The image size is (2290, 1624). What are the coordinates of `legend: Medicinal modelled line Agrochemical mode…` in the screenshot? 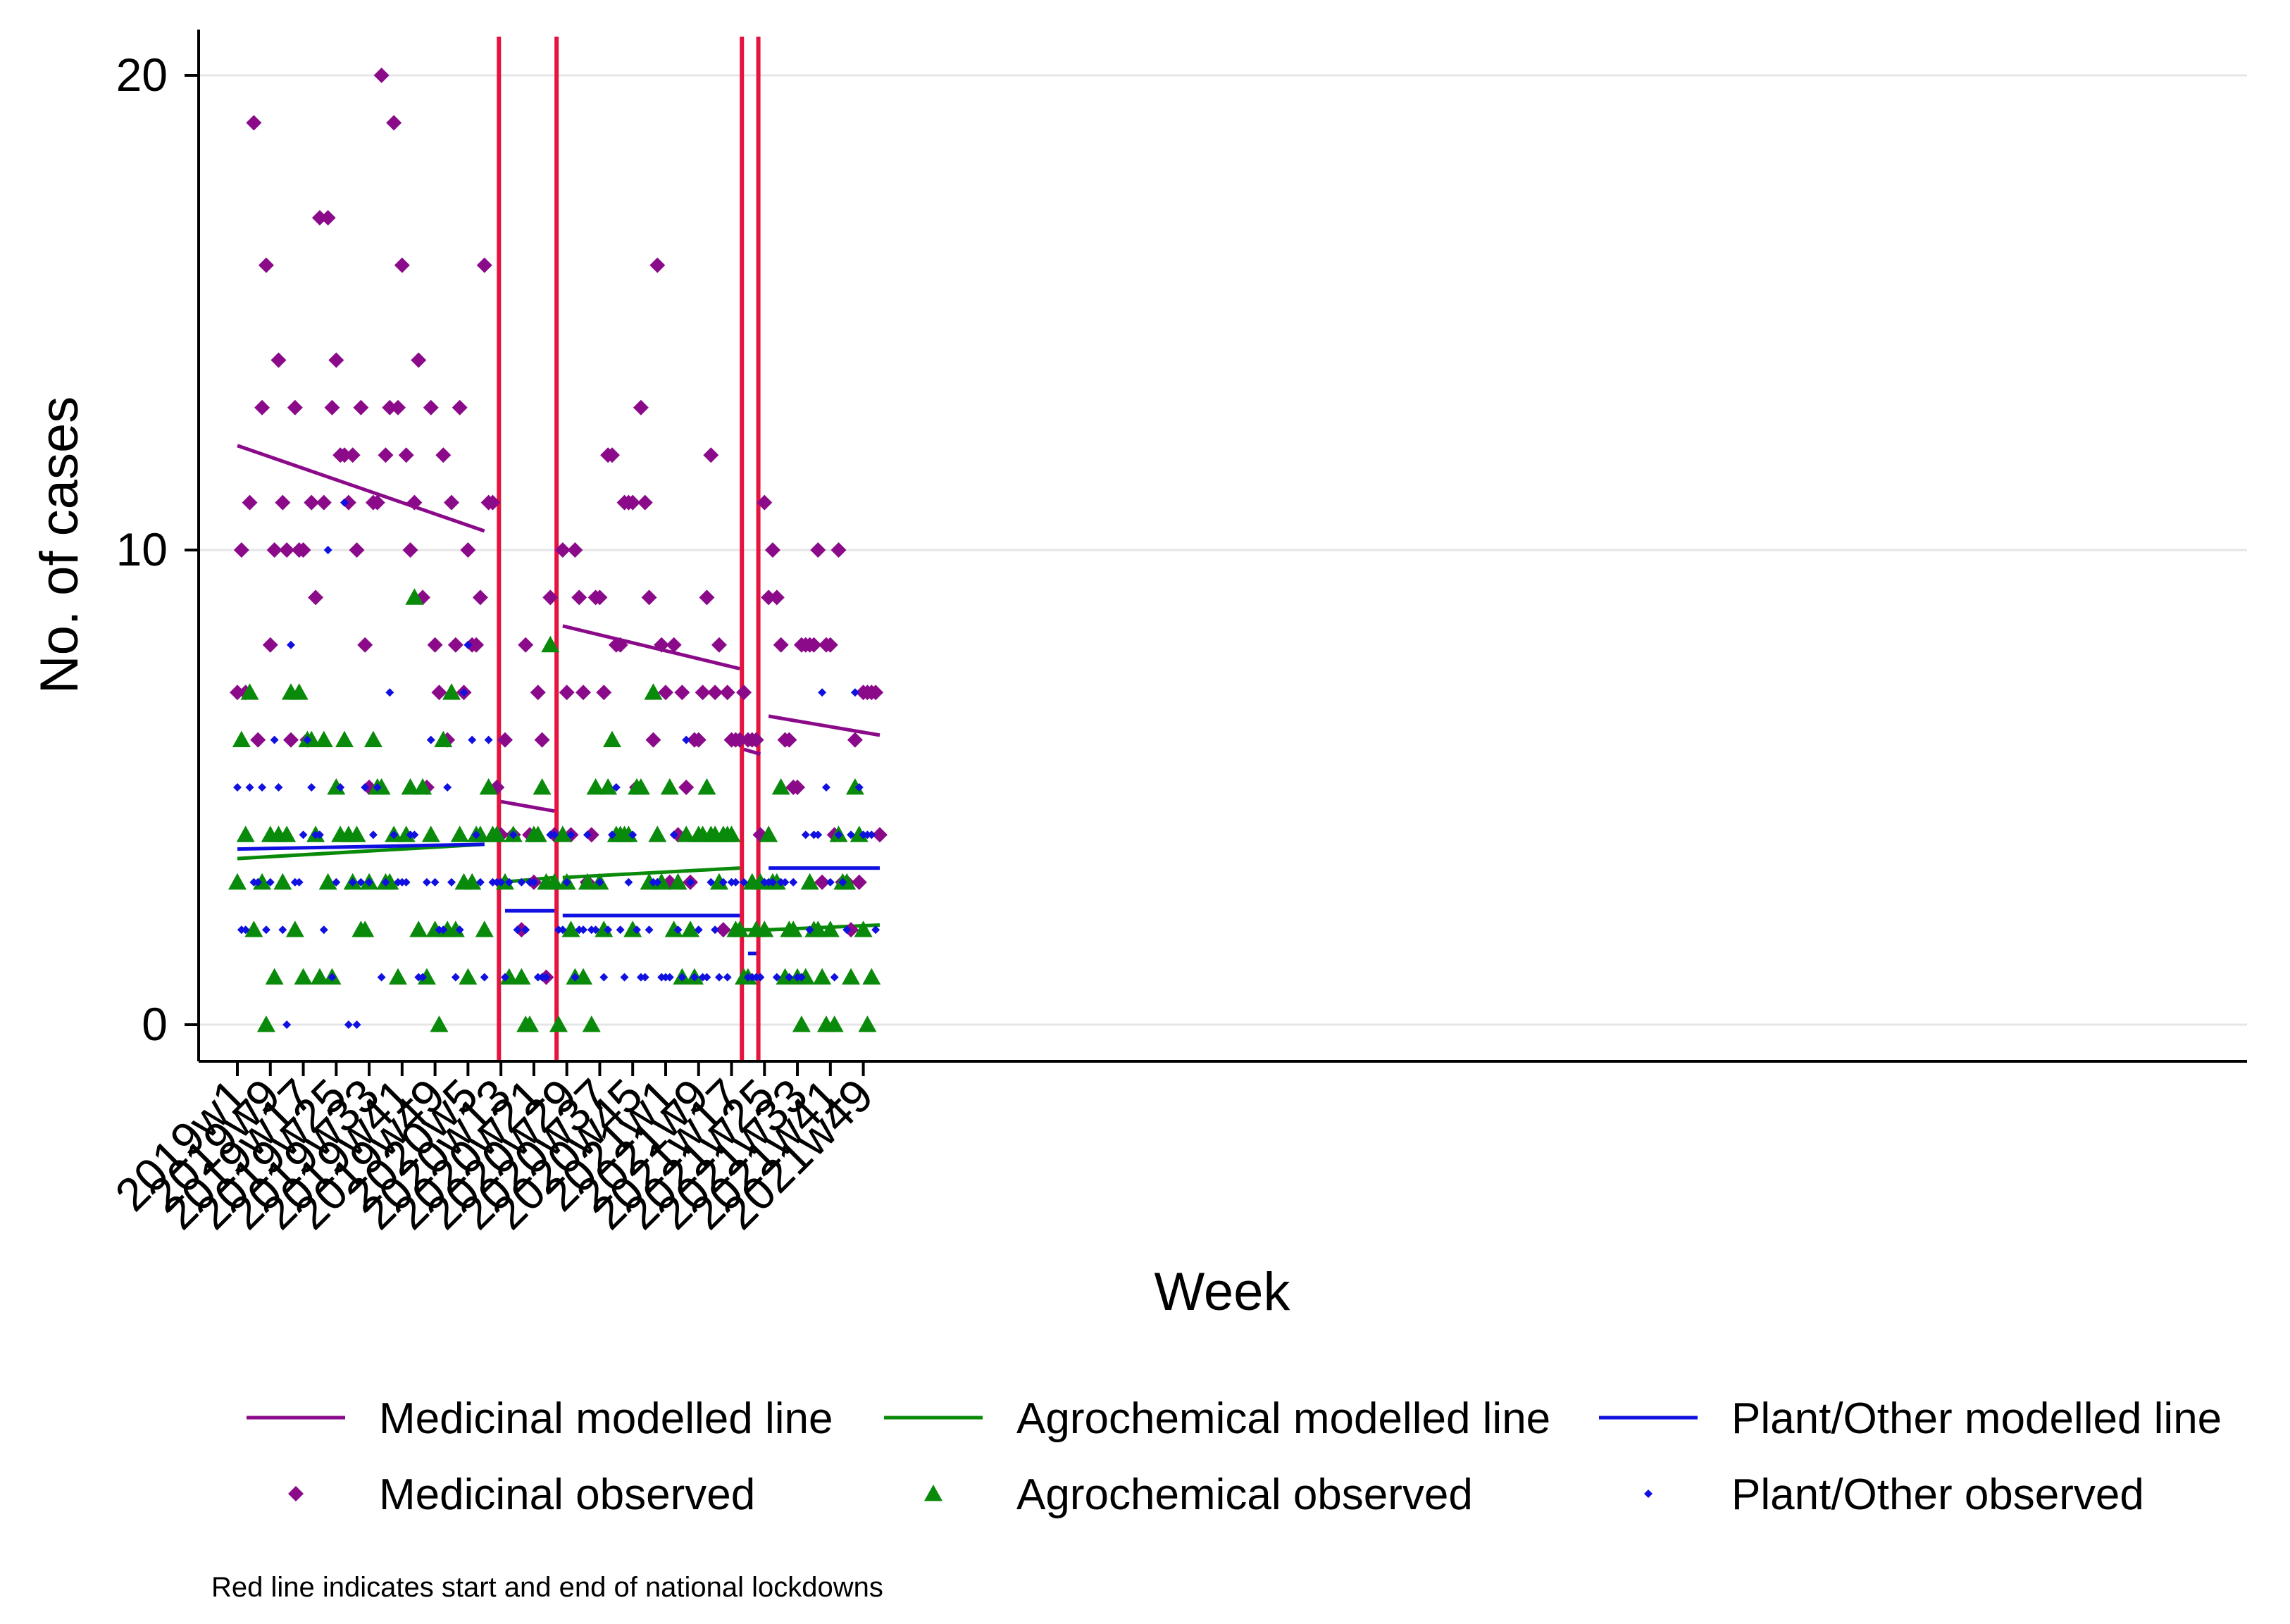 It's located at (1234, 1456).